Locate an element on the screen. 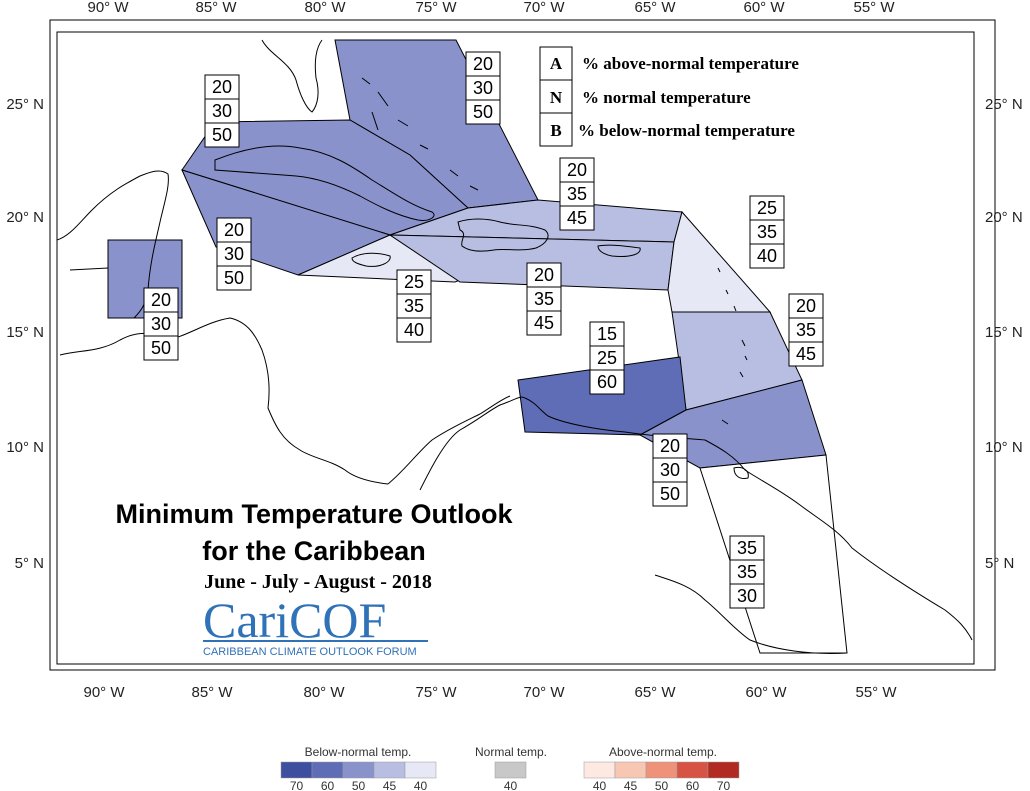 The image size is (1030, 791). probability-box-trinidad-tobago: 20 30 50 is located at coordinates (670, 470).